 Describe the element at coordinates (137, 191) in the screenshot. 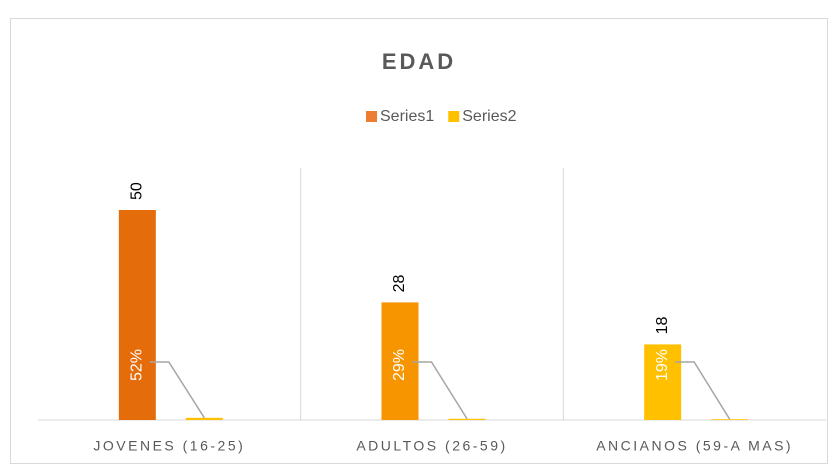

I see `data-label: 50` at that location.